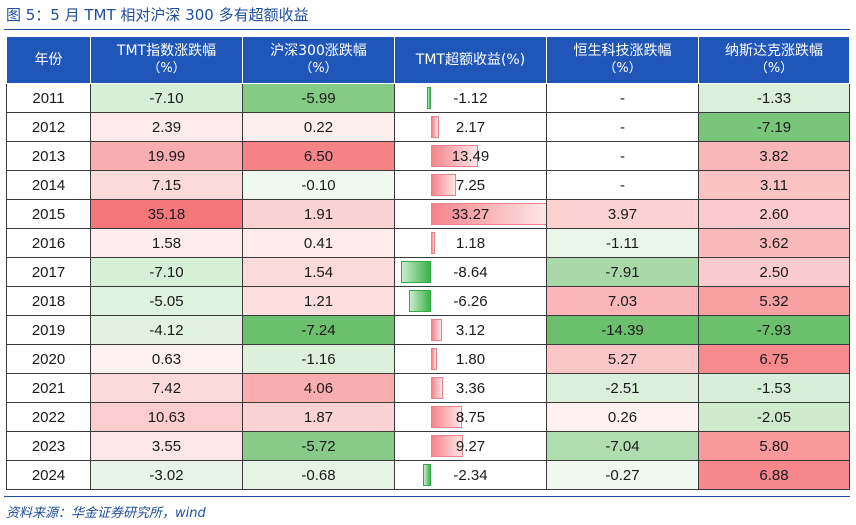  Describe the element at coordinates (166, 243) in the screenshot. I see `tmt-cell: 1.58` at that location.